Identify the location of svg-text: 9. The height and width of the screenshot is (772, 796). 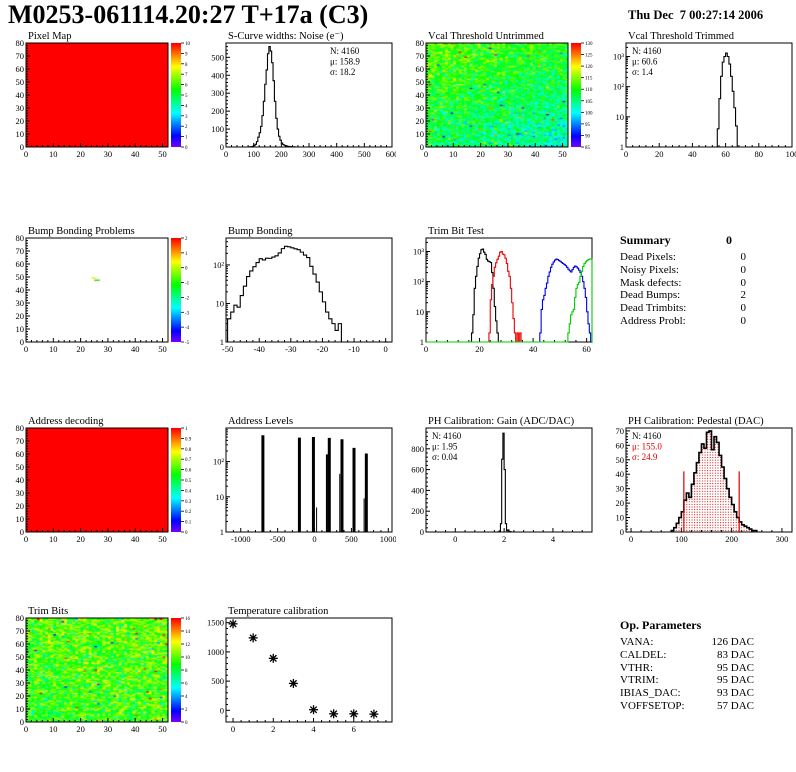
(186, 54).